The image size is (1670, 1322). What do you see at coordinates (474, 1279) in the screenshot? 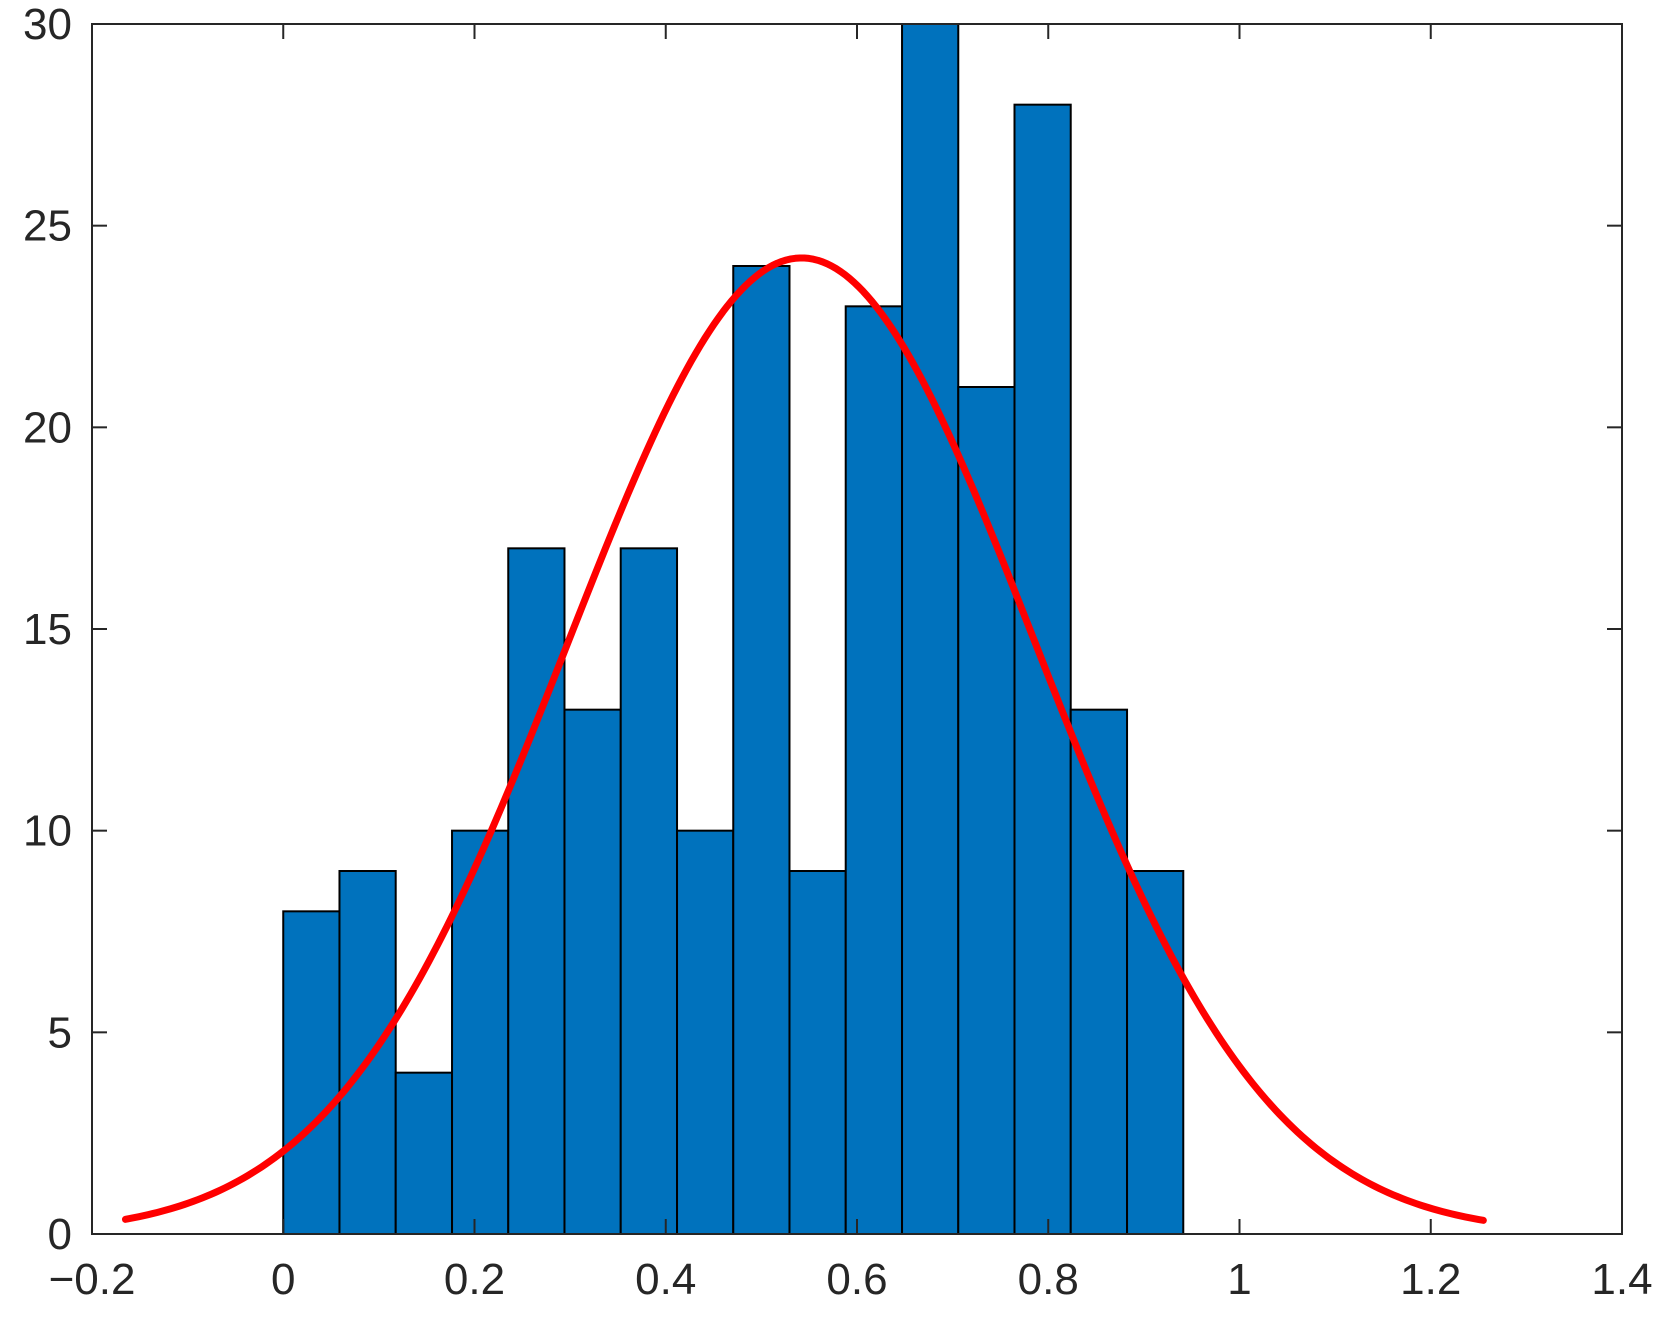
I see `x-tick-label: 0.2` at bounding box center [474, 1279].